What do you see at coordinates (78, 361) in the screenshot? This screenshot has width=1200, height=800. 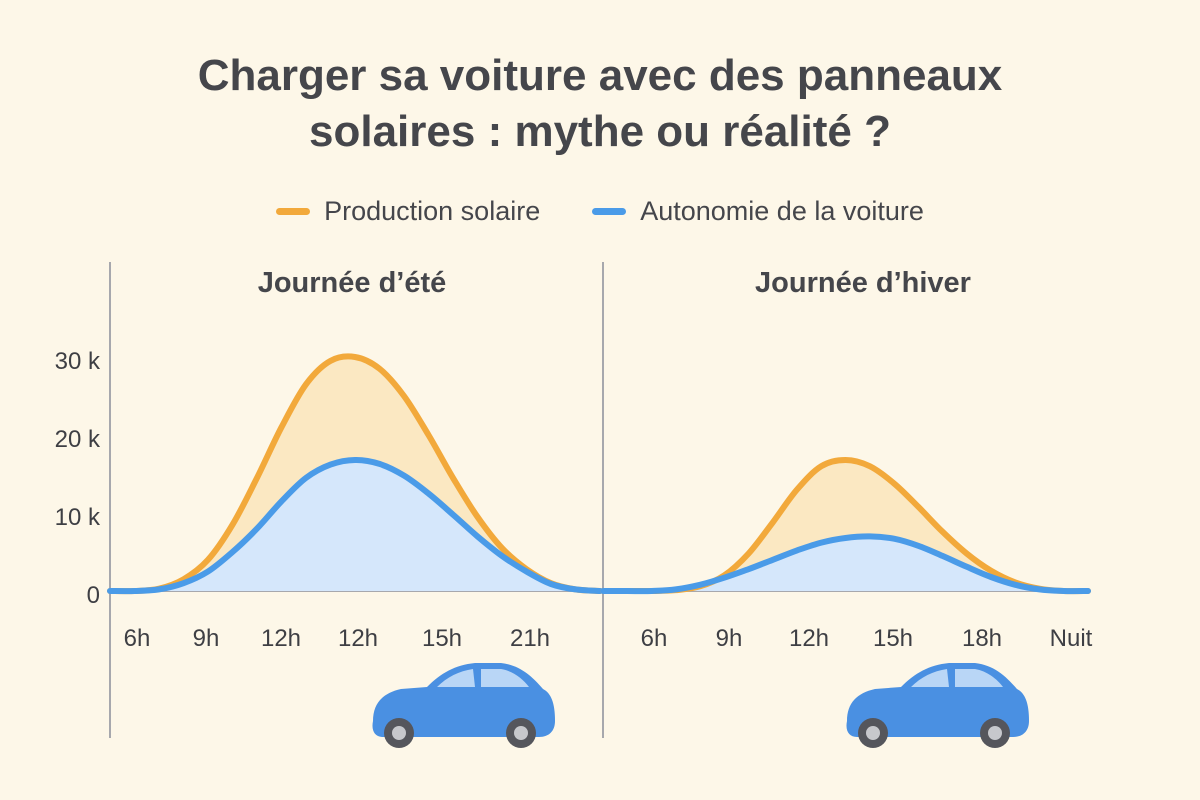 I see `y-tick-label: 30 k` at bounding box center [78, 361].